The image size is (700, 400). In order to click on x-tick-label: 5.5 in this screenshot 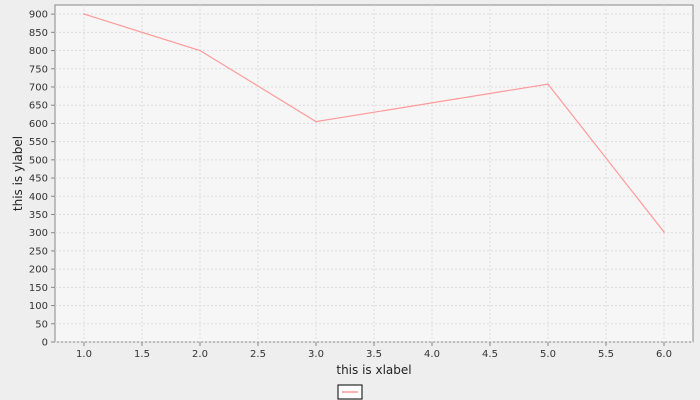, I will do `click(606, 354)`.